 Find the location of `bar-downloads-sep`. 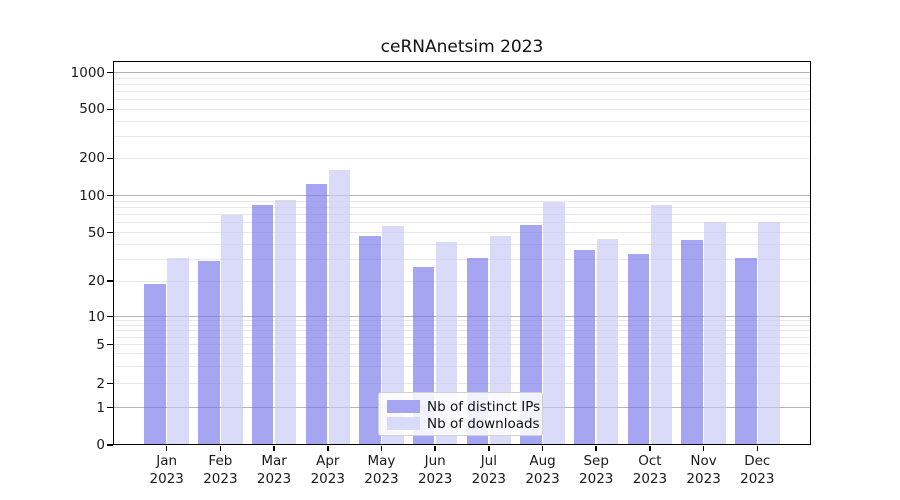

bar-downloads-sep is located at coordinates (607, 342).